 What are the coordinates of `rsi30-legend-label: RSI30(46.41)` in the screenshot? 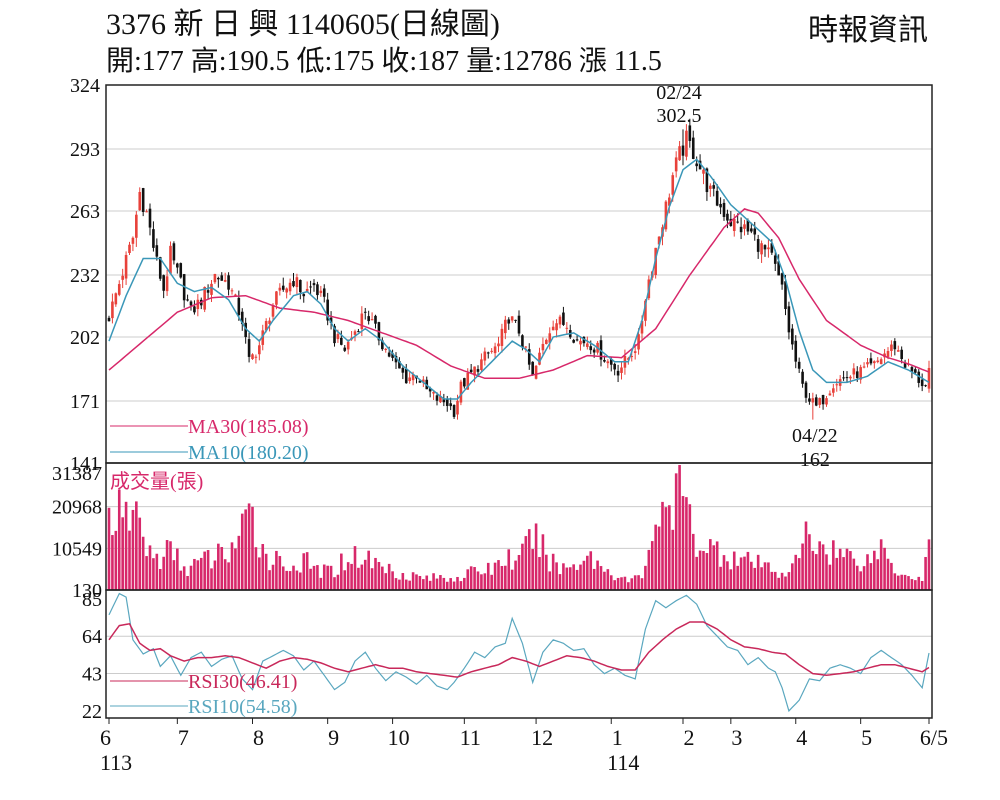 It's located at (242, 682).